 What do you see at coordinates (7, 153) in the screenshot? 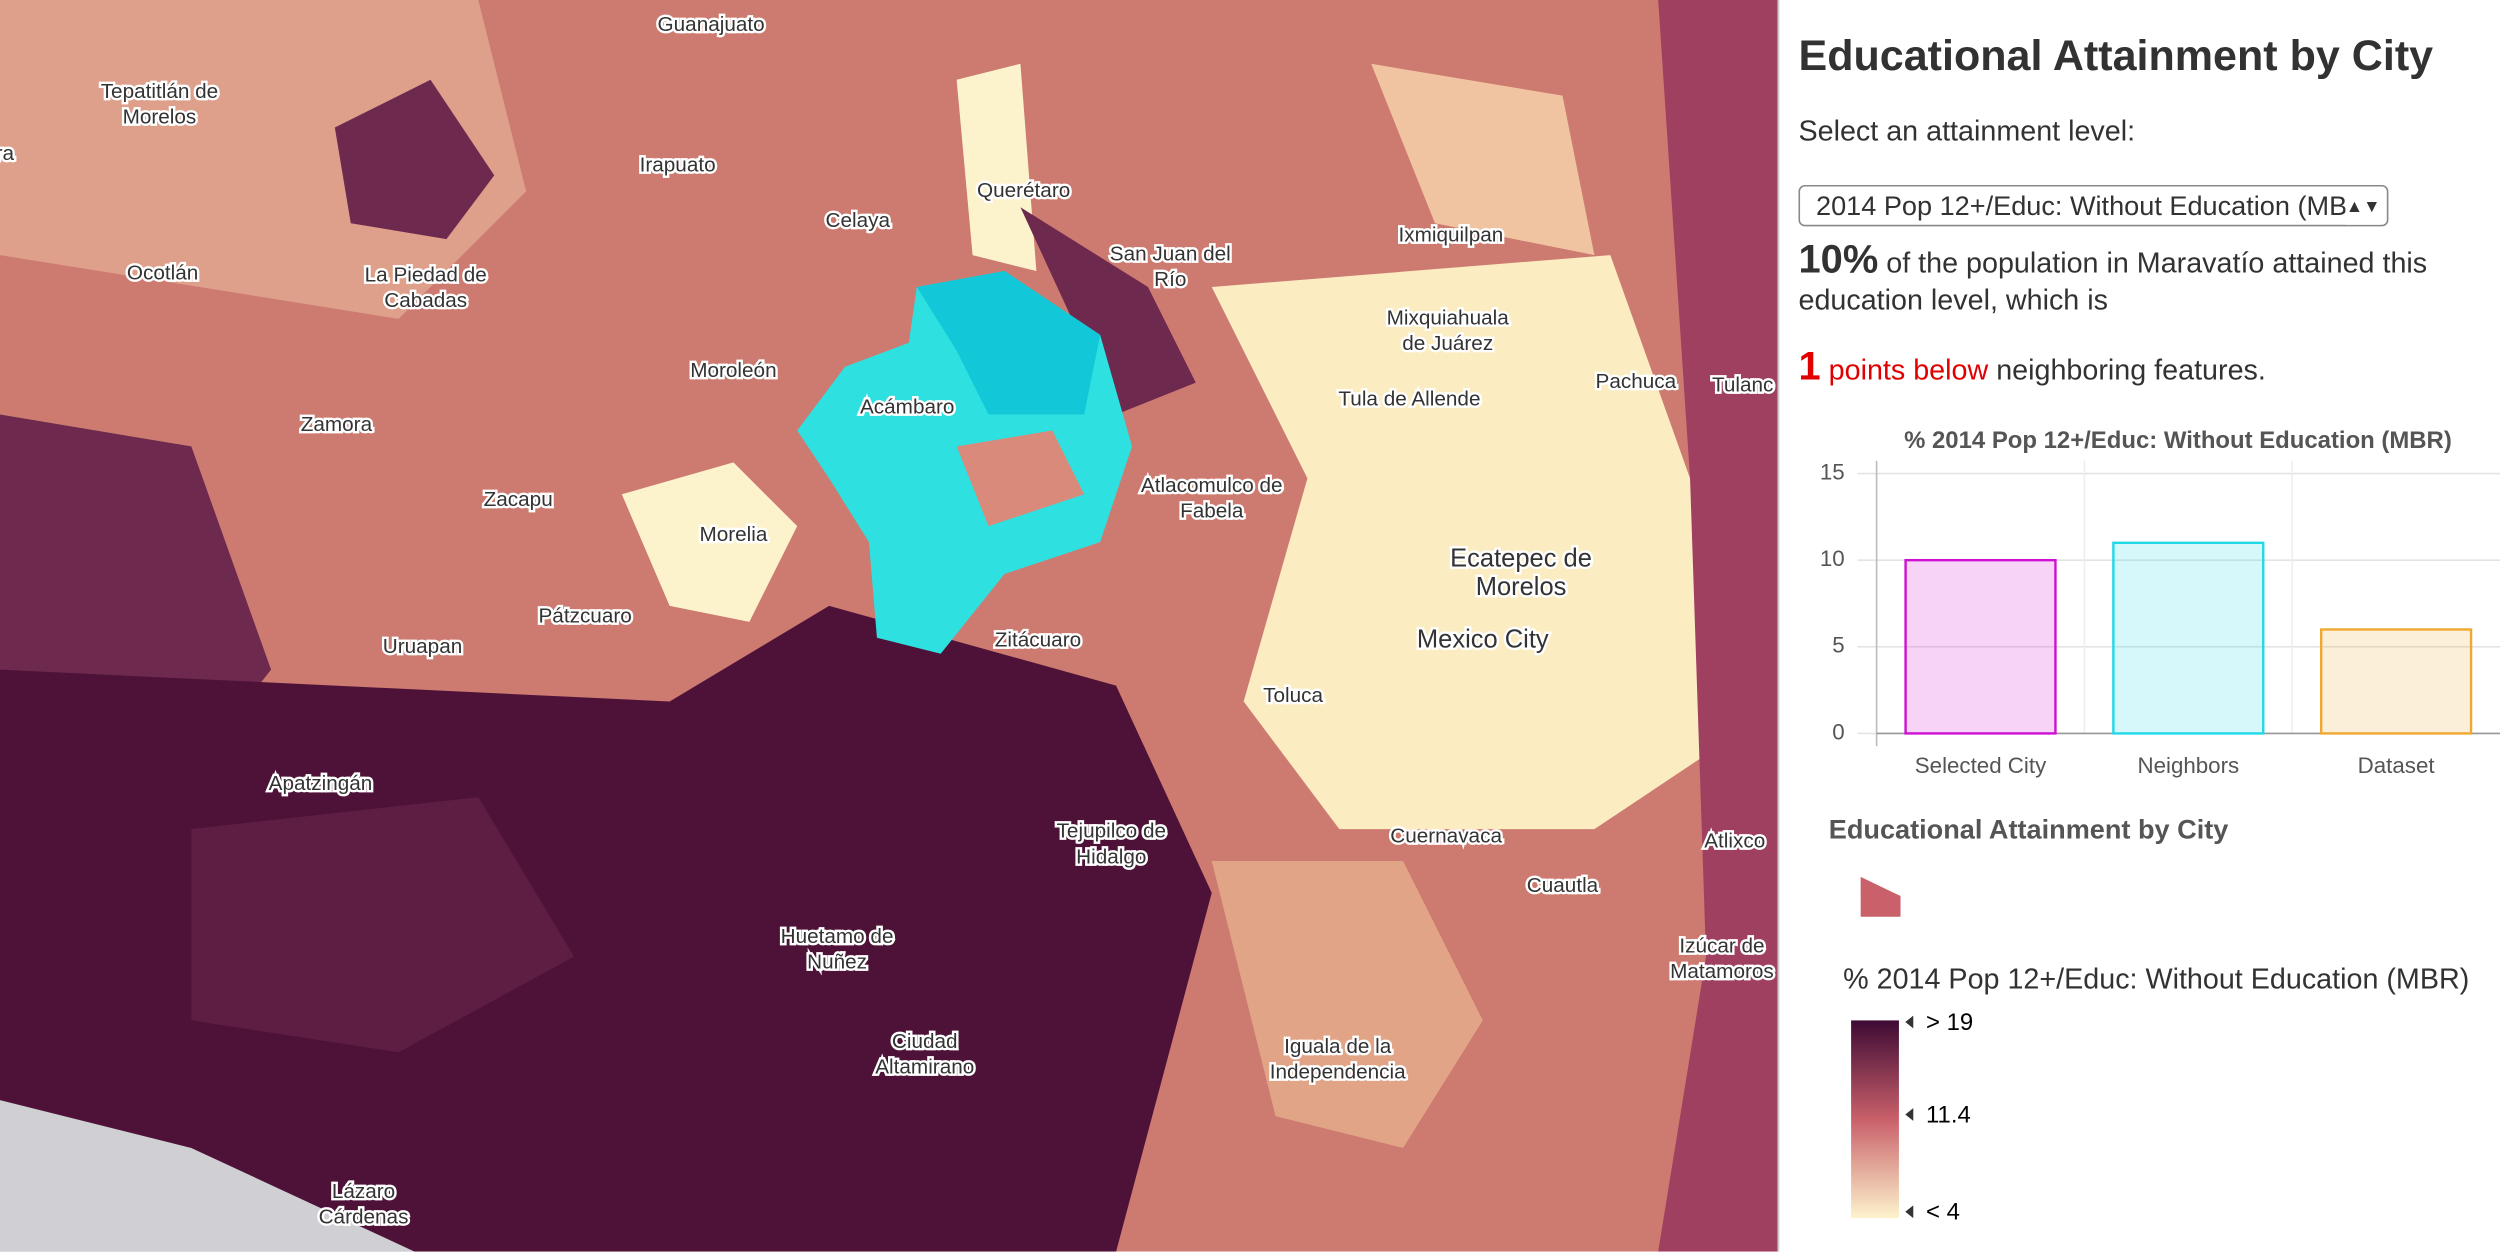
I see `place-label: ra` at bounding box center [7, 153].